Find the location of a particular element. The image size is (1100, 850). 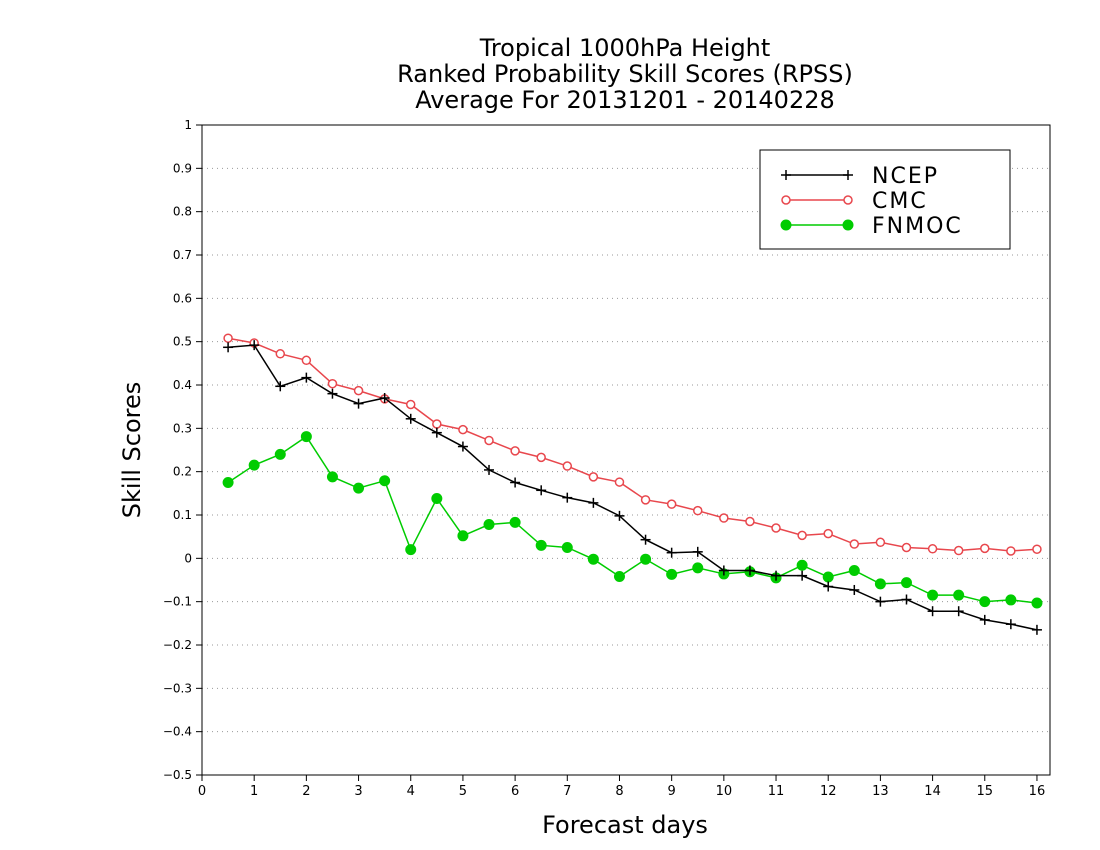

x-tick-label: 7 is located at coordinates (567, 791).